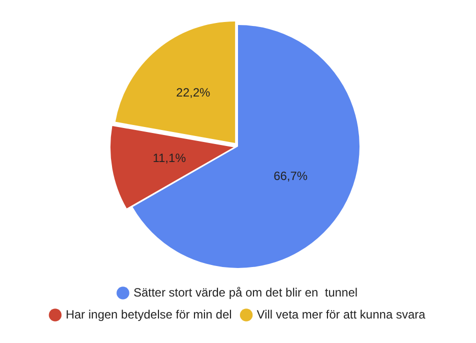 This screenshot has height=343, width=476. Describe the element at coordinates (291, 176) in the screenshot. I see `data-label: 66,7%` at that location.